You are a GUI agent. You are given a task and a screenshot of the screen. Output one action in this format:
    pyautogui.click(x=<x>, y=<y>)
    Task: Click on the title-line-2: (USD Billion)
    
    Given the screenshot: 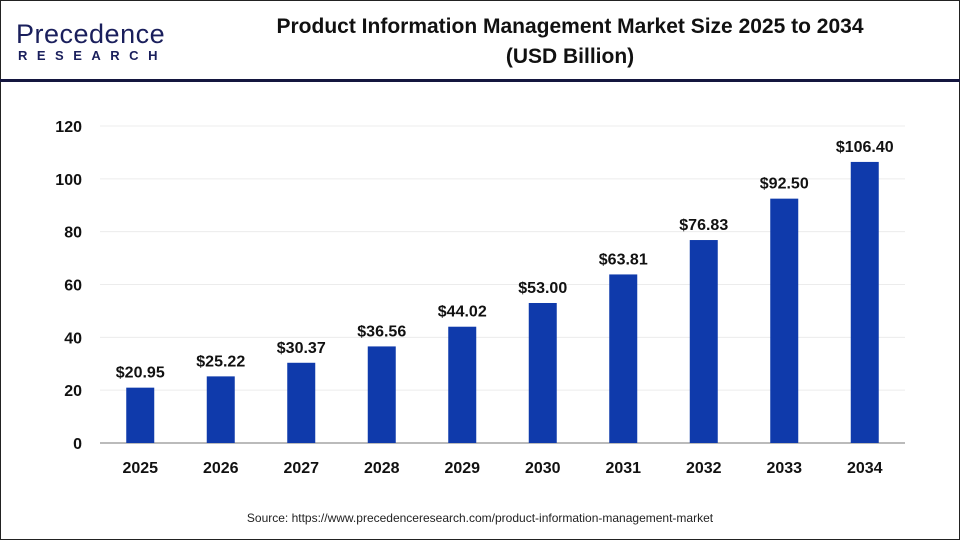 What is the action you would take?
    pyautogui.click(x=570, y=56)
    